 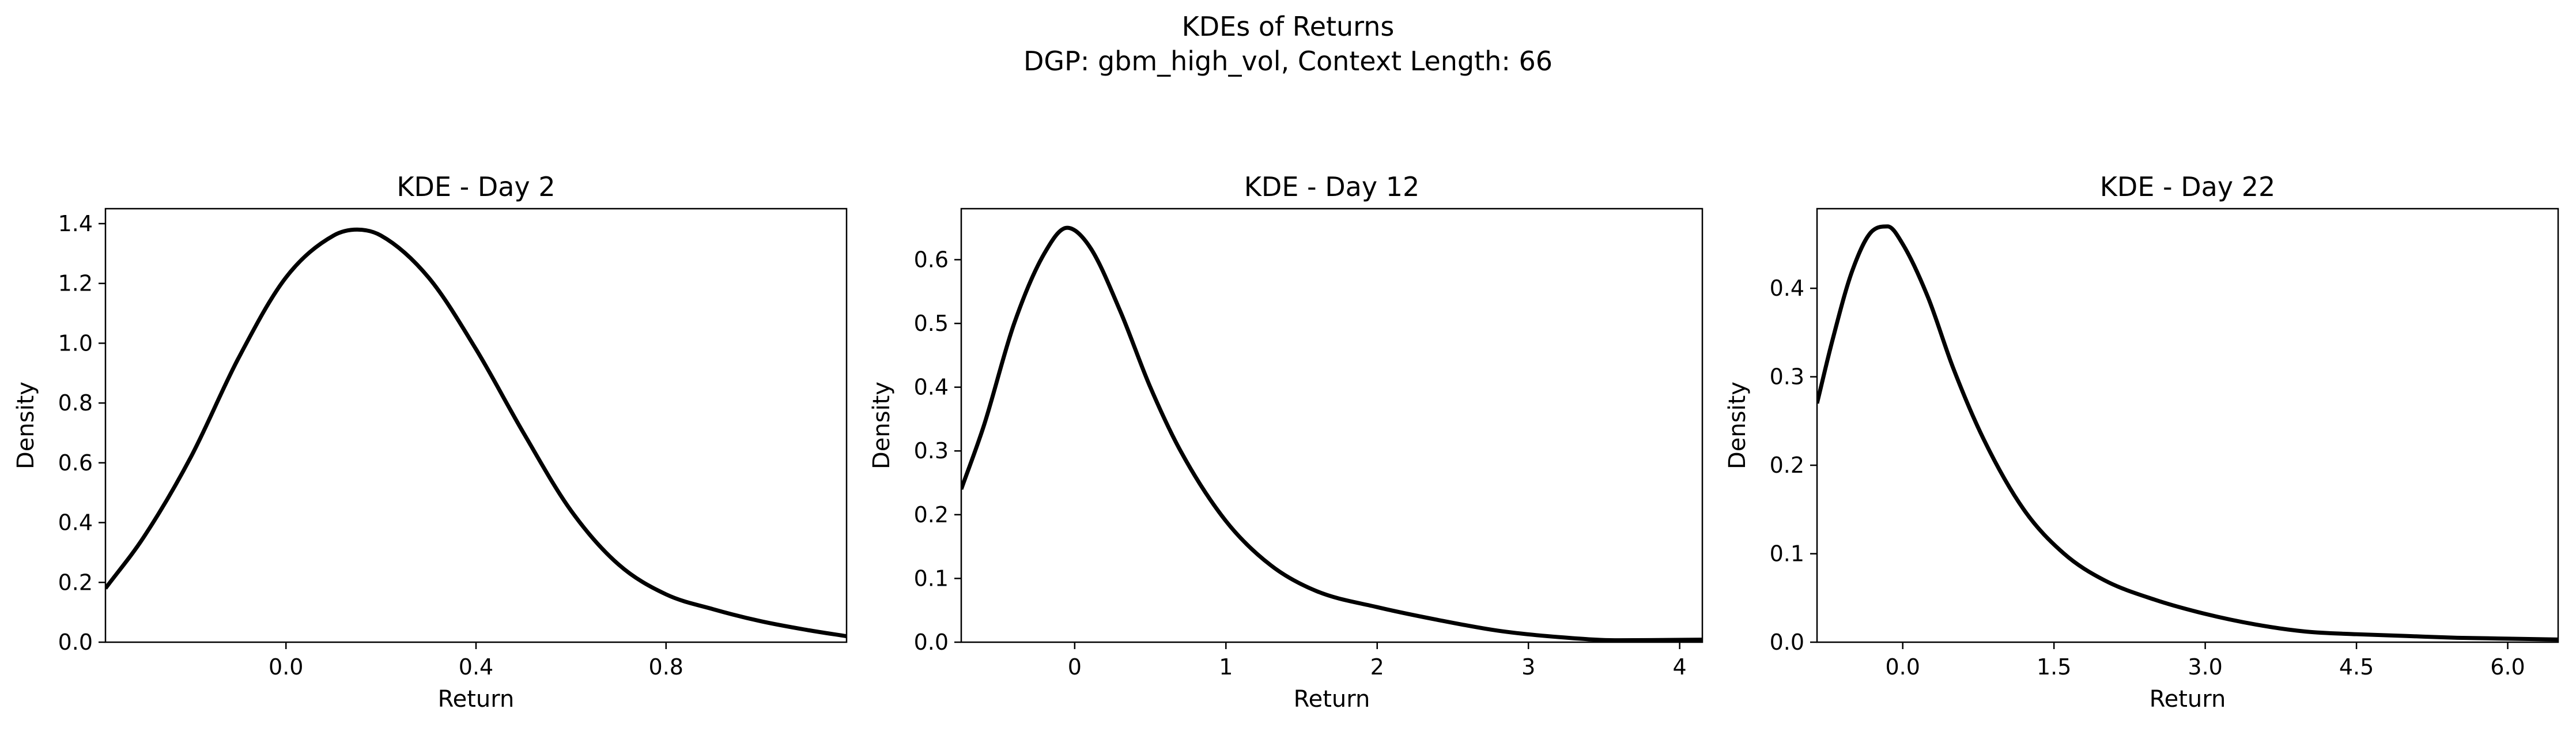 I want to click on x-tick-label: 1, so click(x=1226, y=667).